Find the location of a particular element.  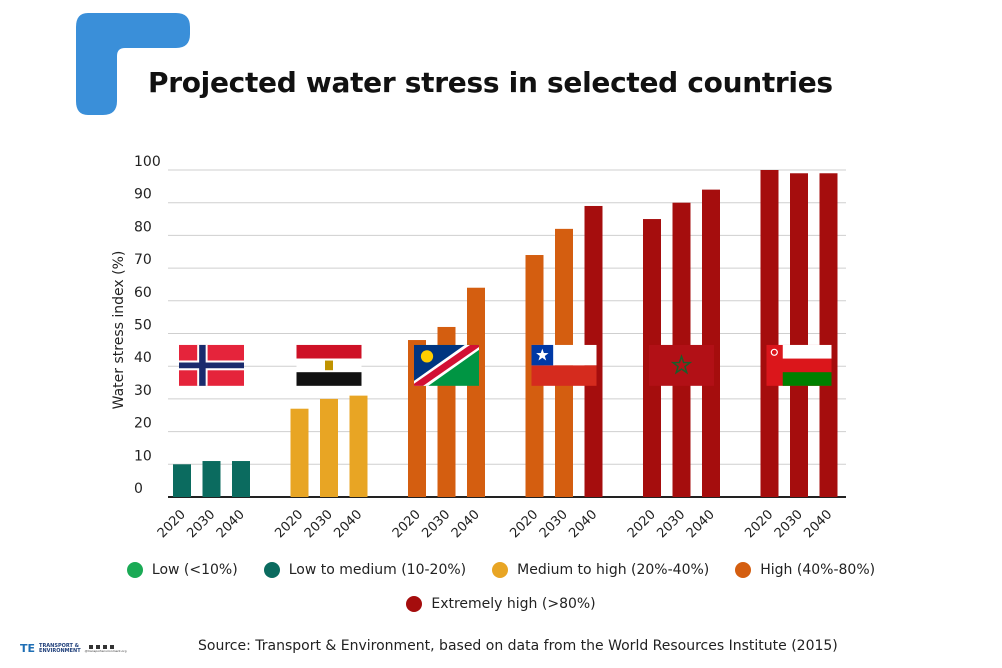

logo-line-2: ENVIRONMENT is located at coordinates (60, 650).